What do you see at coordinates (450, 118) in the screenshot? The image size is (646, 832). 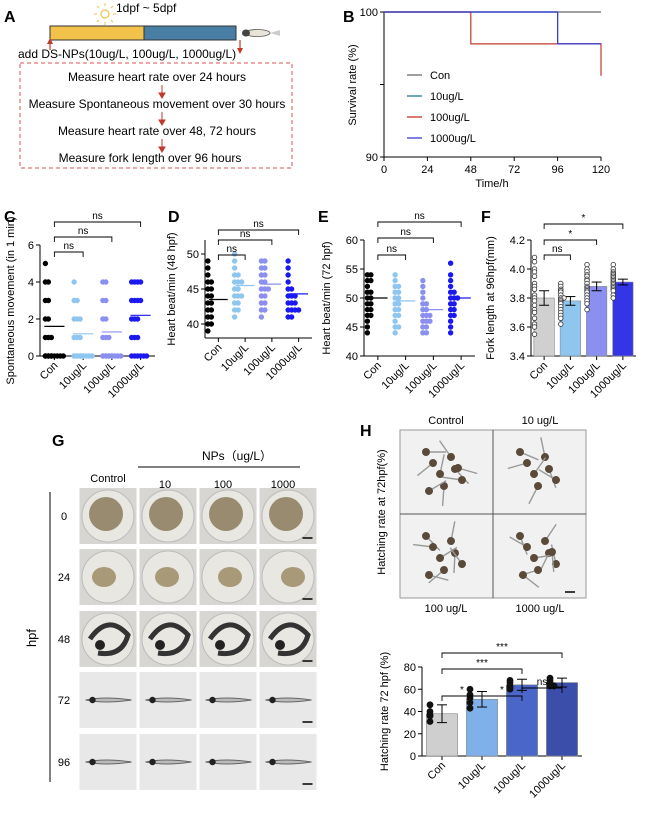 I see `legend-label: 100ug/L` at bounding box center [450, 118].